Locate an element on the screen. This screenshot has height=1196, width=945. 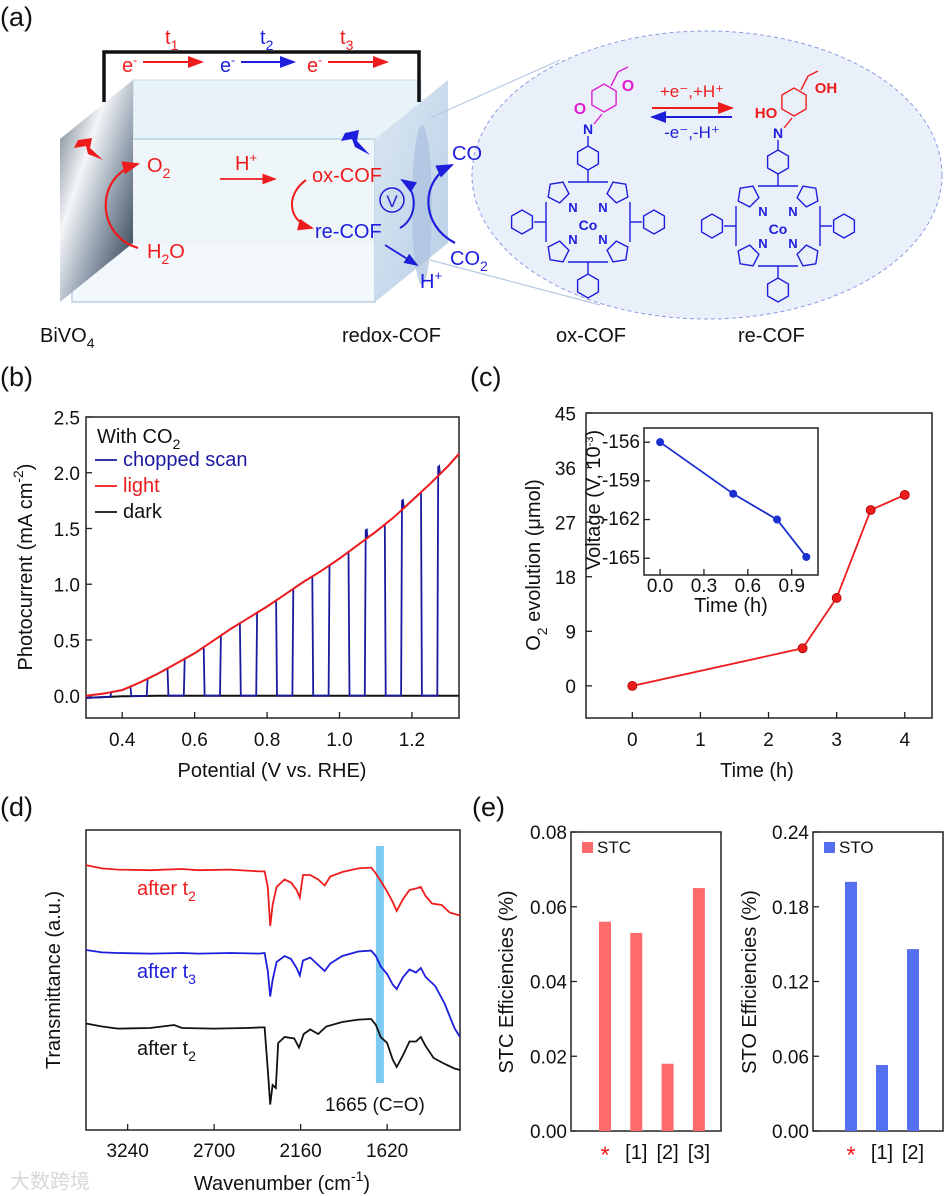
y-tick-label: 1.5 is located at coordinates (67, 530).